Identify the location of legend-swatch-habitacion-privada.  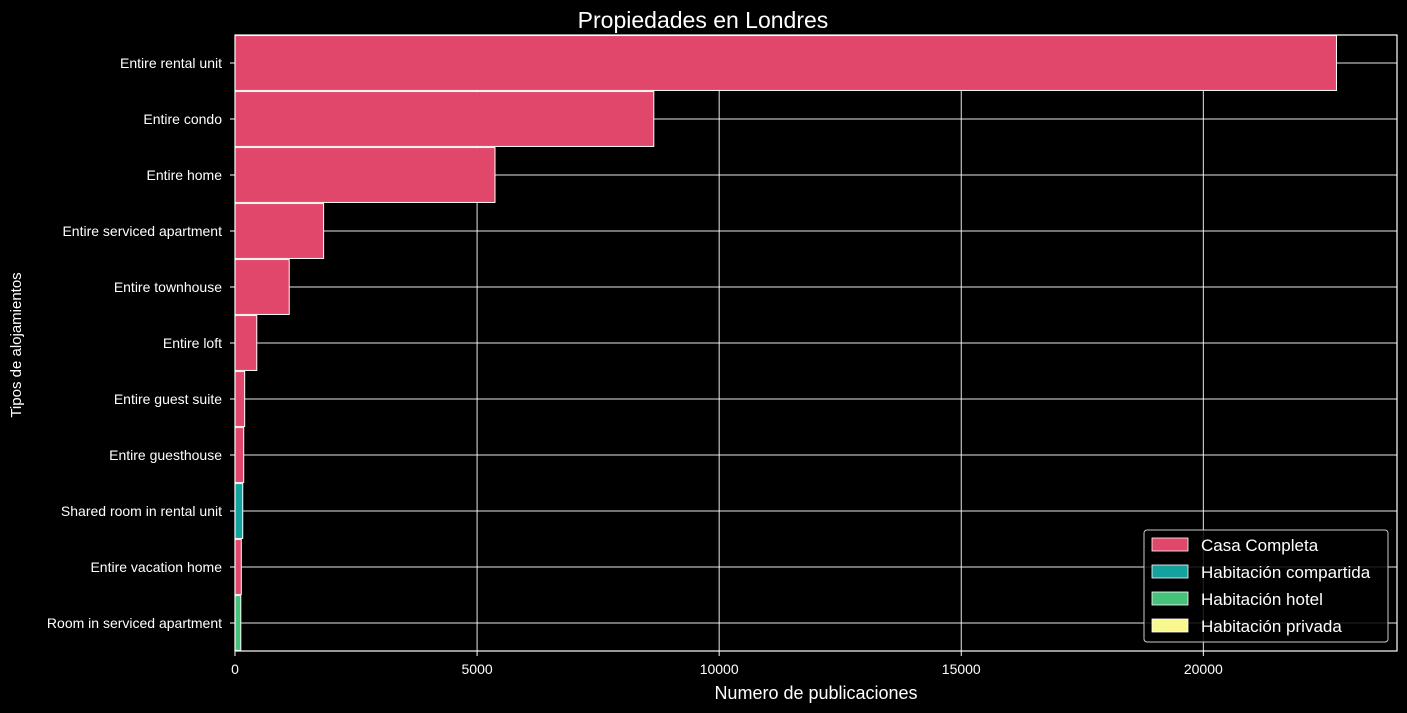
(1170, 625).